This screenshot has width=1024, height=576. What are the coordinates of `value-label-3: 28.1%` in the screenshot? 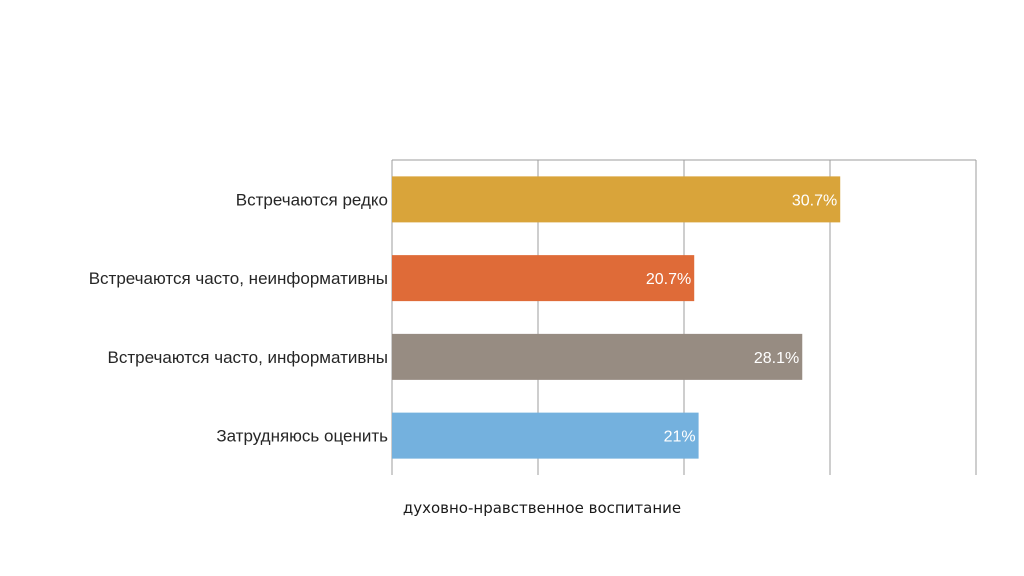 It's located at (776, 358).